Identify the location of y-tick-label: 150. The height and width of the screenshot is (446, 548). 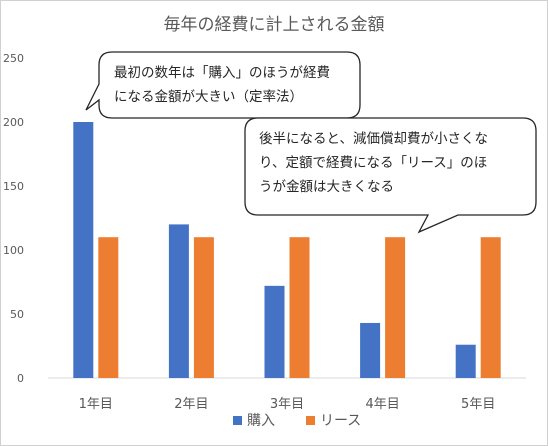
(13, 186).